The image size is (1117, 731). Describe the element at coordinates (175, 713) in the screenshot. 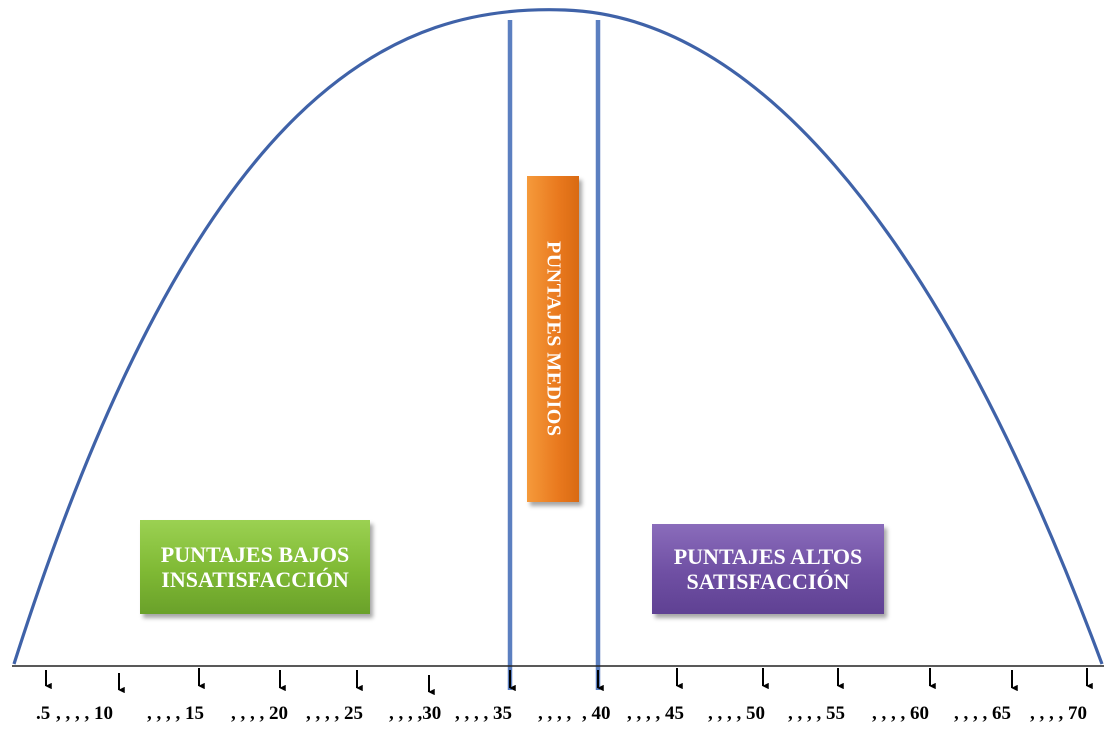

I see `axis-label: , , , , 15` at that location.